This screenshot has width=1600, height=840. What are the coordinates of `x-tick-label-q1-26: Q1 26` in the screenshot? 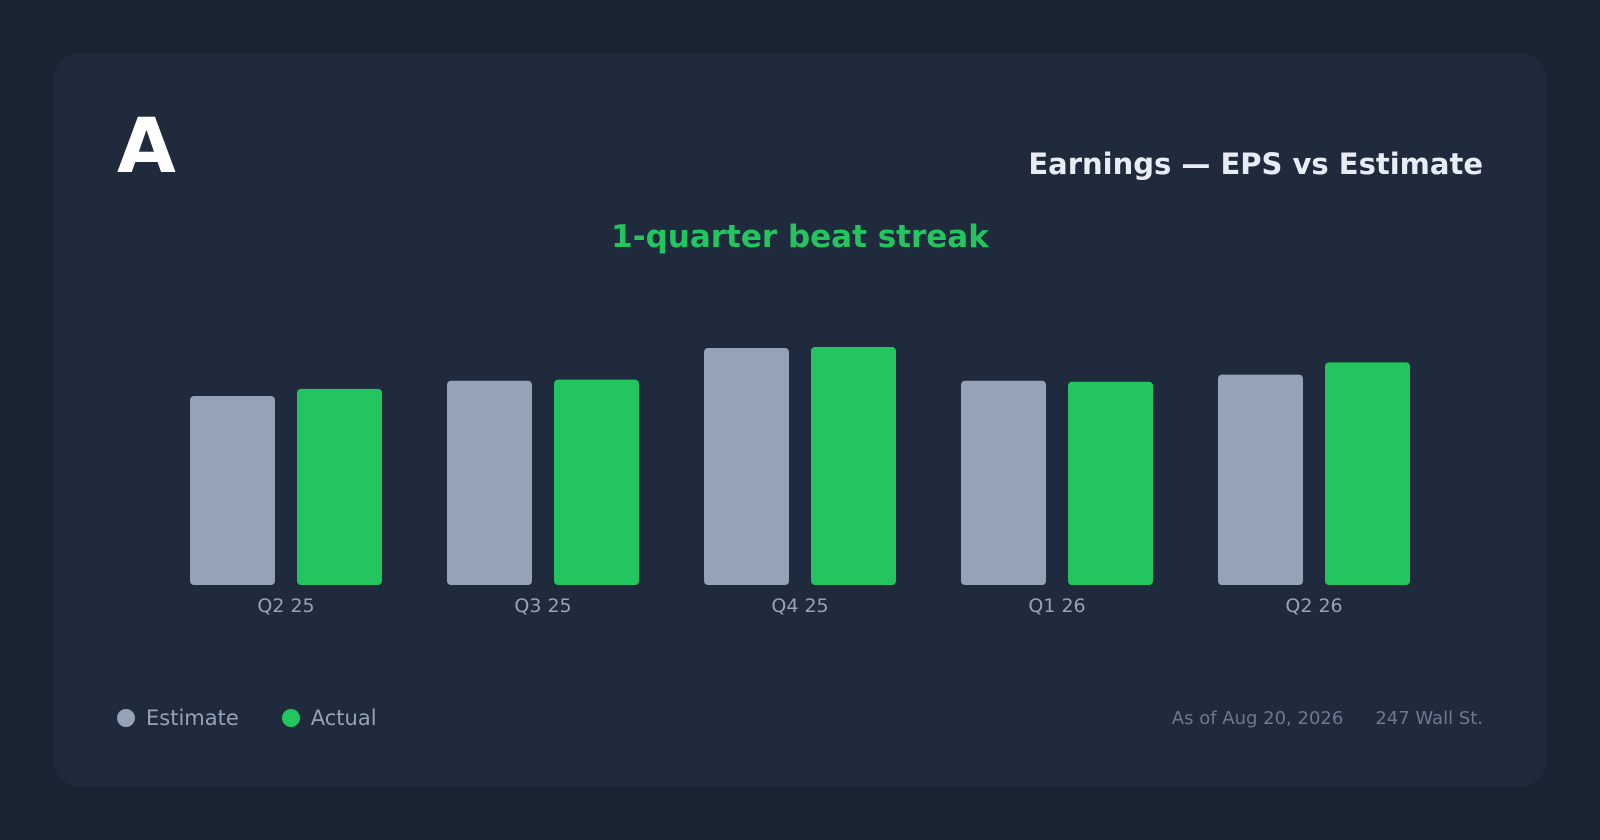 It's located at (1056, 606).